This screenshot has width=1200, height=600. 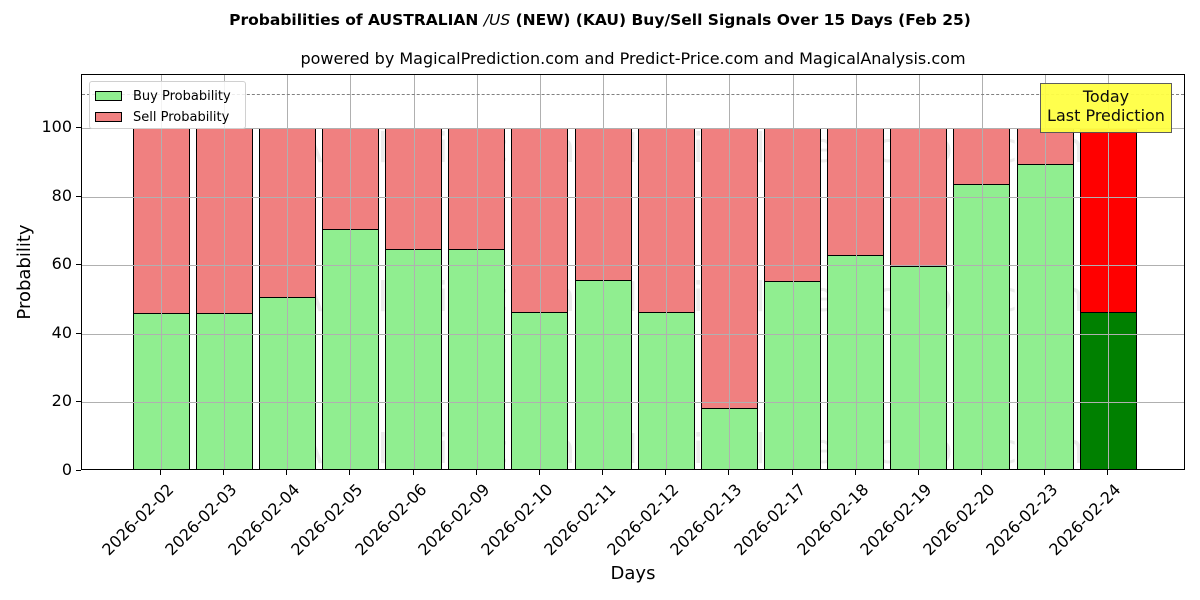 I want to click on x-axis-label: Days, so click(x=633, y=573).